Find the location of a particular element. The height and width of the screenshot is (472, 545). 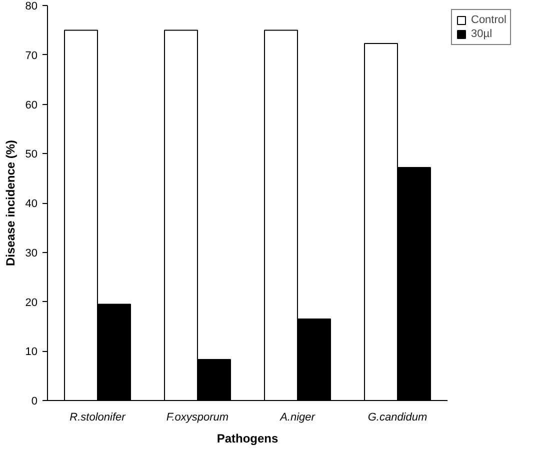

y-tick-label: 30 is located at coordinates (31, 253).